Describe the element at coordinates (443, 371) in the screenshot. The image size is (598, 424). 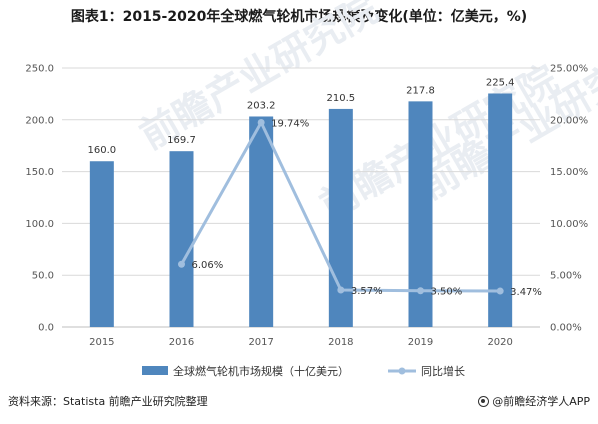
I see `legend-line-label: 同比增长` at that location.